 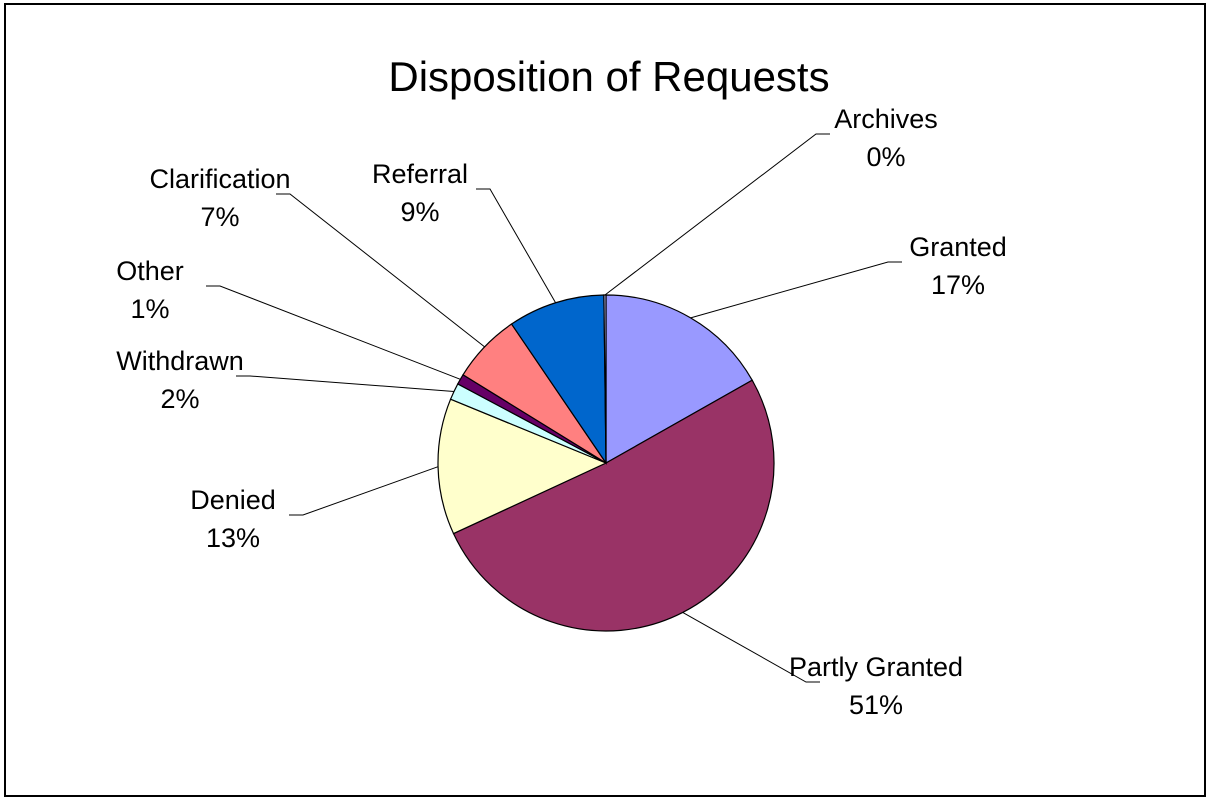 I want to click on leader-line-archives, so click(x=717, y=214).